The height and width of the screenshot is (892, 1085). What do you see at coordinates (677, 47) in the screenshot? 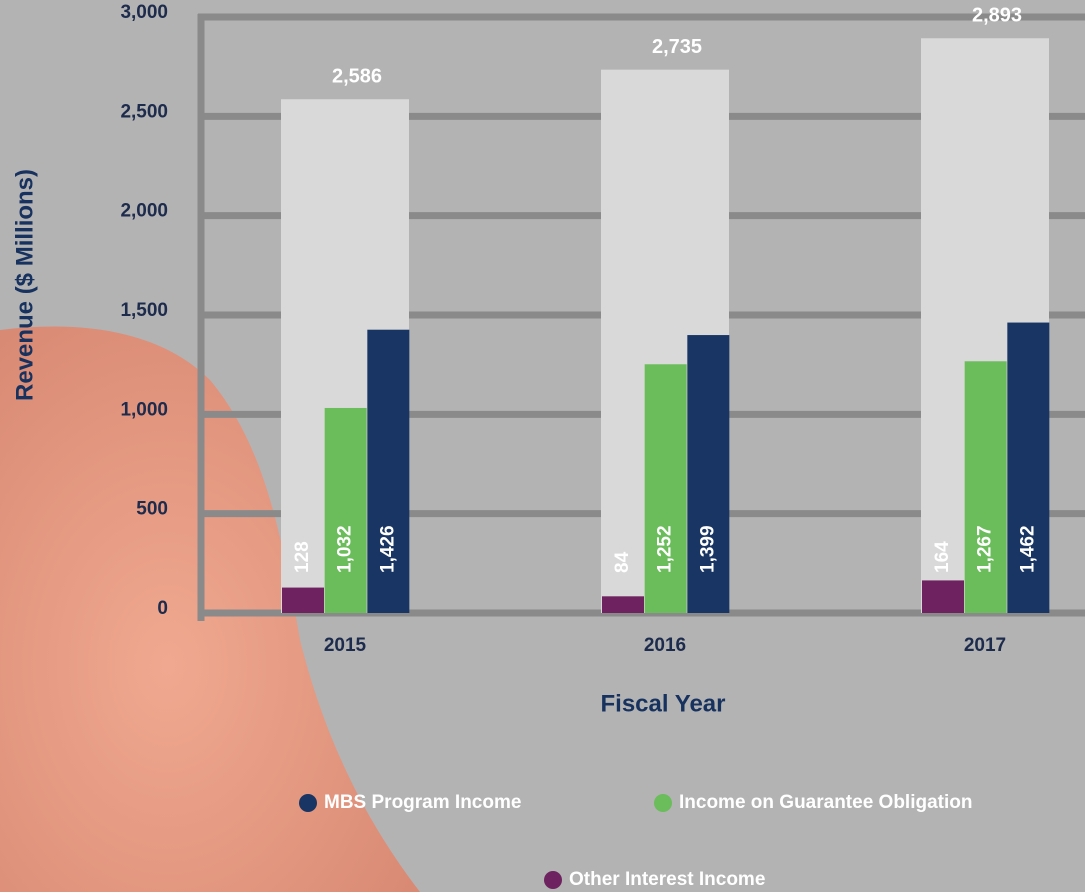
I see `total-label: 2,735` at bounding box center [677, 47].